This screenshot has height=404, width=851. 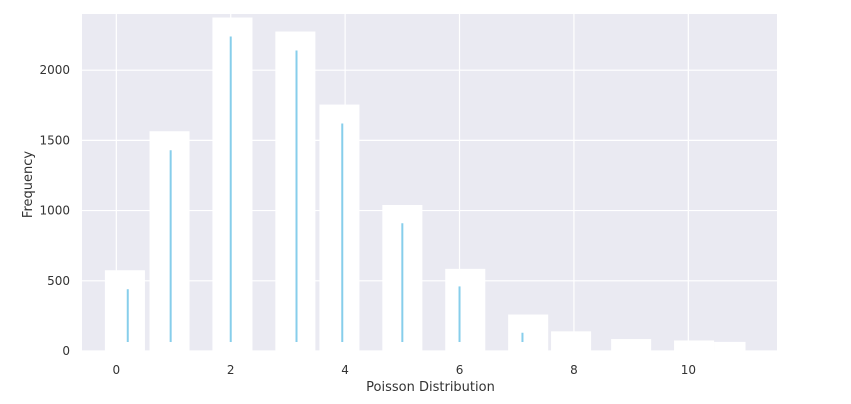 What do you see at coordinates (688, 370) in the screenshot?
I see `x-tick-label: 10` at bounding box center [688, 370].